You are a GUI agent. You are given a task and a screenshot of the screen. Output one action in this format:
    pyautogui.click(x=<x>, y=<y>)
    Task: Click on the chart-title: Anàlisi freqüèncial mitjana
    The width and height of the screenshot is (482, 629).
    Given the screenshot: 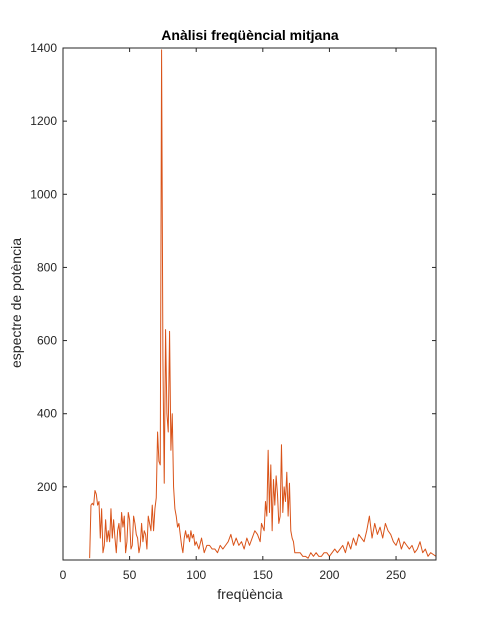 What is the action you would take?
    pyautogui.click(x=250, y=35)
    